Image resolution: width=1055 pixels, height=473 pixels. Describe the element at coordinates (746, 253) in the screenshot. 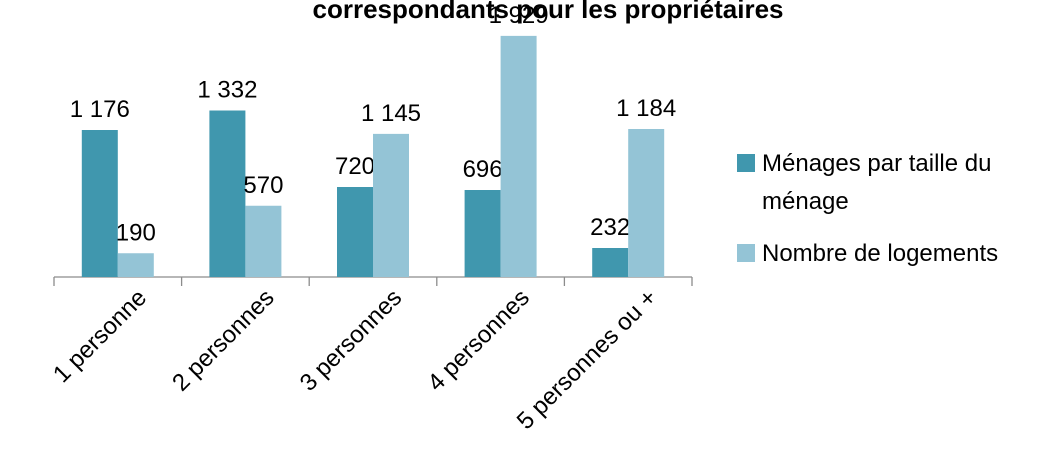

I see `legend-swatch-logements` at that location.